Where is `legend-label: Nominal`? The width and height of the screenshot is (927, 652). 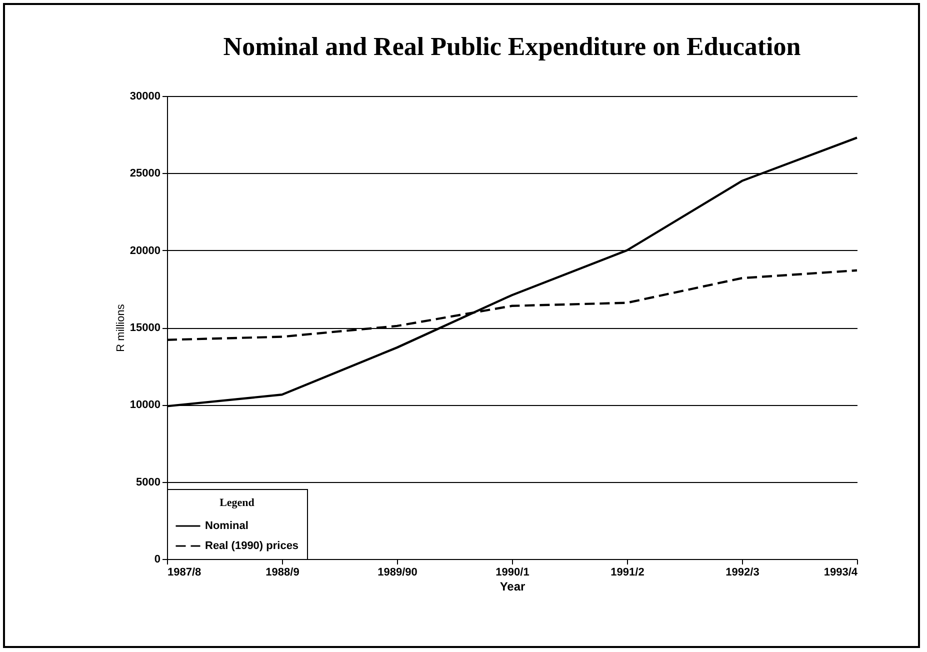
legend-label: Nominal is located at coordinates (226, 526).